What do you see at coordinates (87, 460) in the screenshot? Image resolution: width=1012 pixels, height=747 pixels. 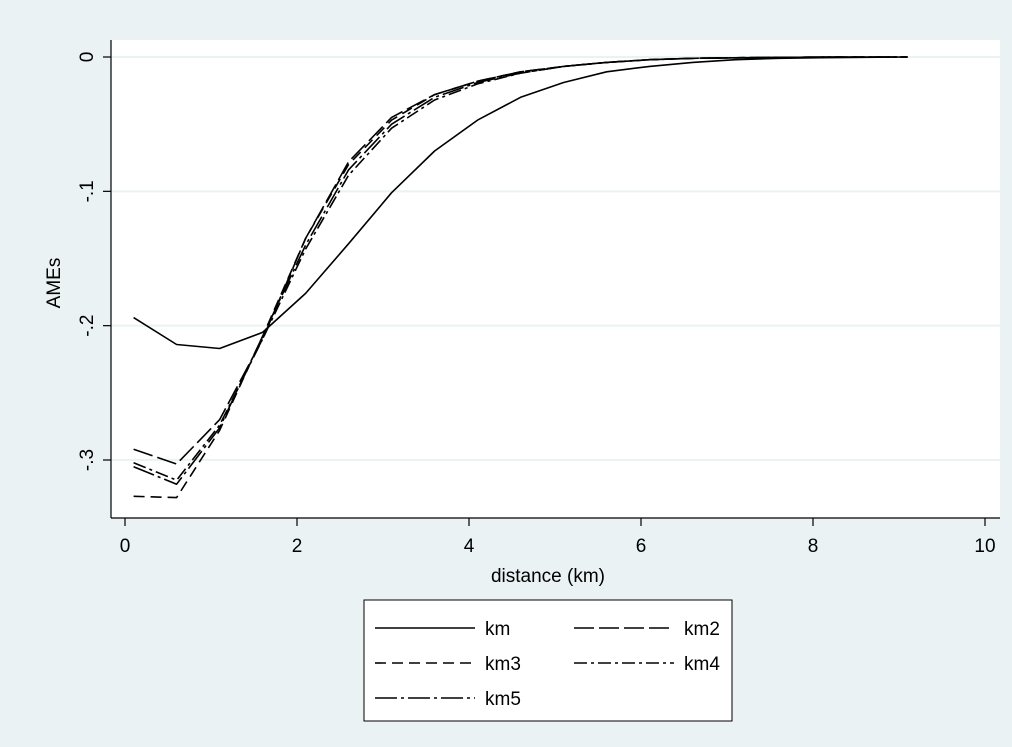 I see `y-tick-label: -.3` at bounding box center [87, 460].